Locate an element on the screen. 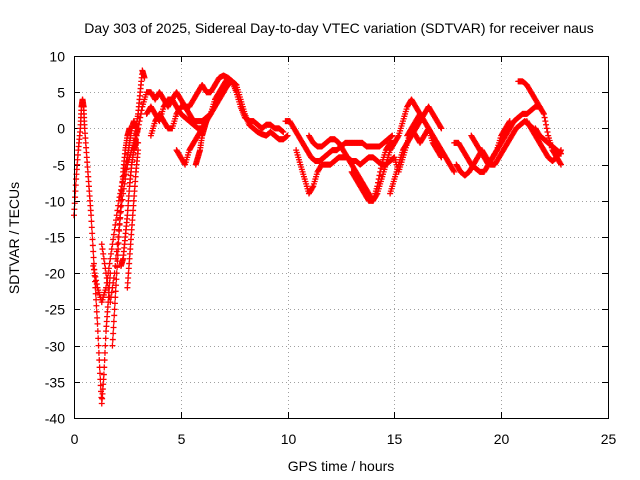 The height and width of the screenshot is (480, 640). y-tick-label: -5 is located at coordinates (59, 166).